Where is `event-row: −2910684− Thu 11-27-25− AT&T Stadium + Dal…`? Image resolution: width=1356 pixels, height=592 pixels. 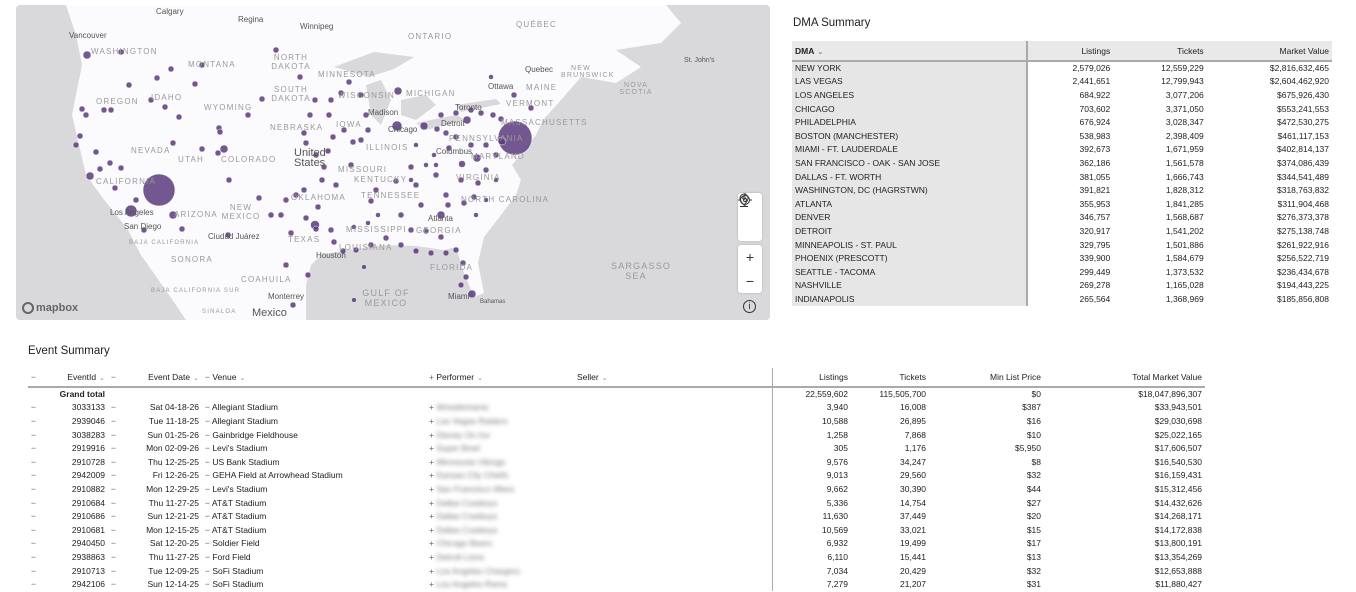
event-row: −2910684− Thu 11-27-25− AT&T Stadium + Dal… is located at coordinates (616, 502).